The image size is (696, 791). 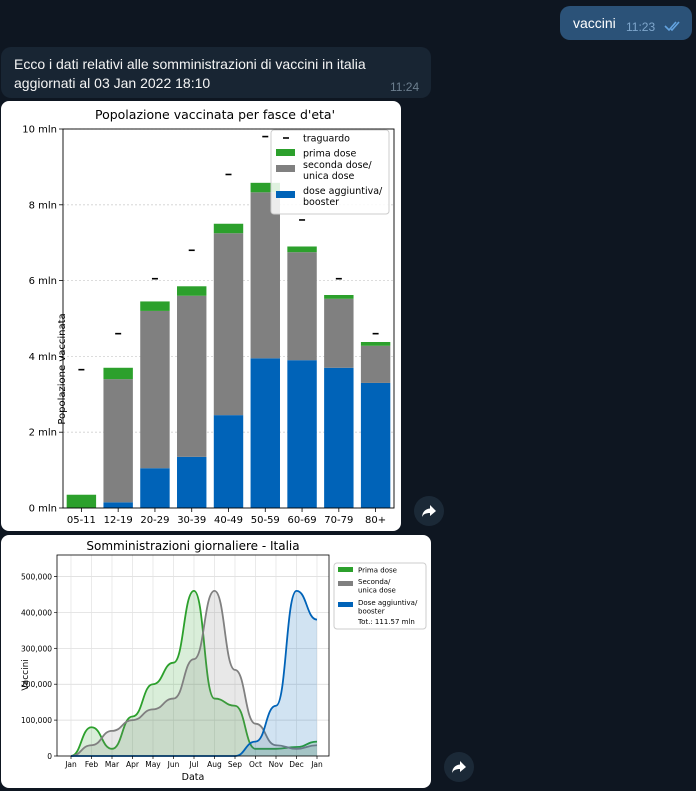 What do you see at coordinates (192, 546) in the screenshot?
I see `chart2-title: Somministrazioni giornaliere - Italia` at bounding box center [192, 546].